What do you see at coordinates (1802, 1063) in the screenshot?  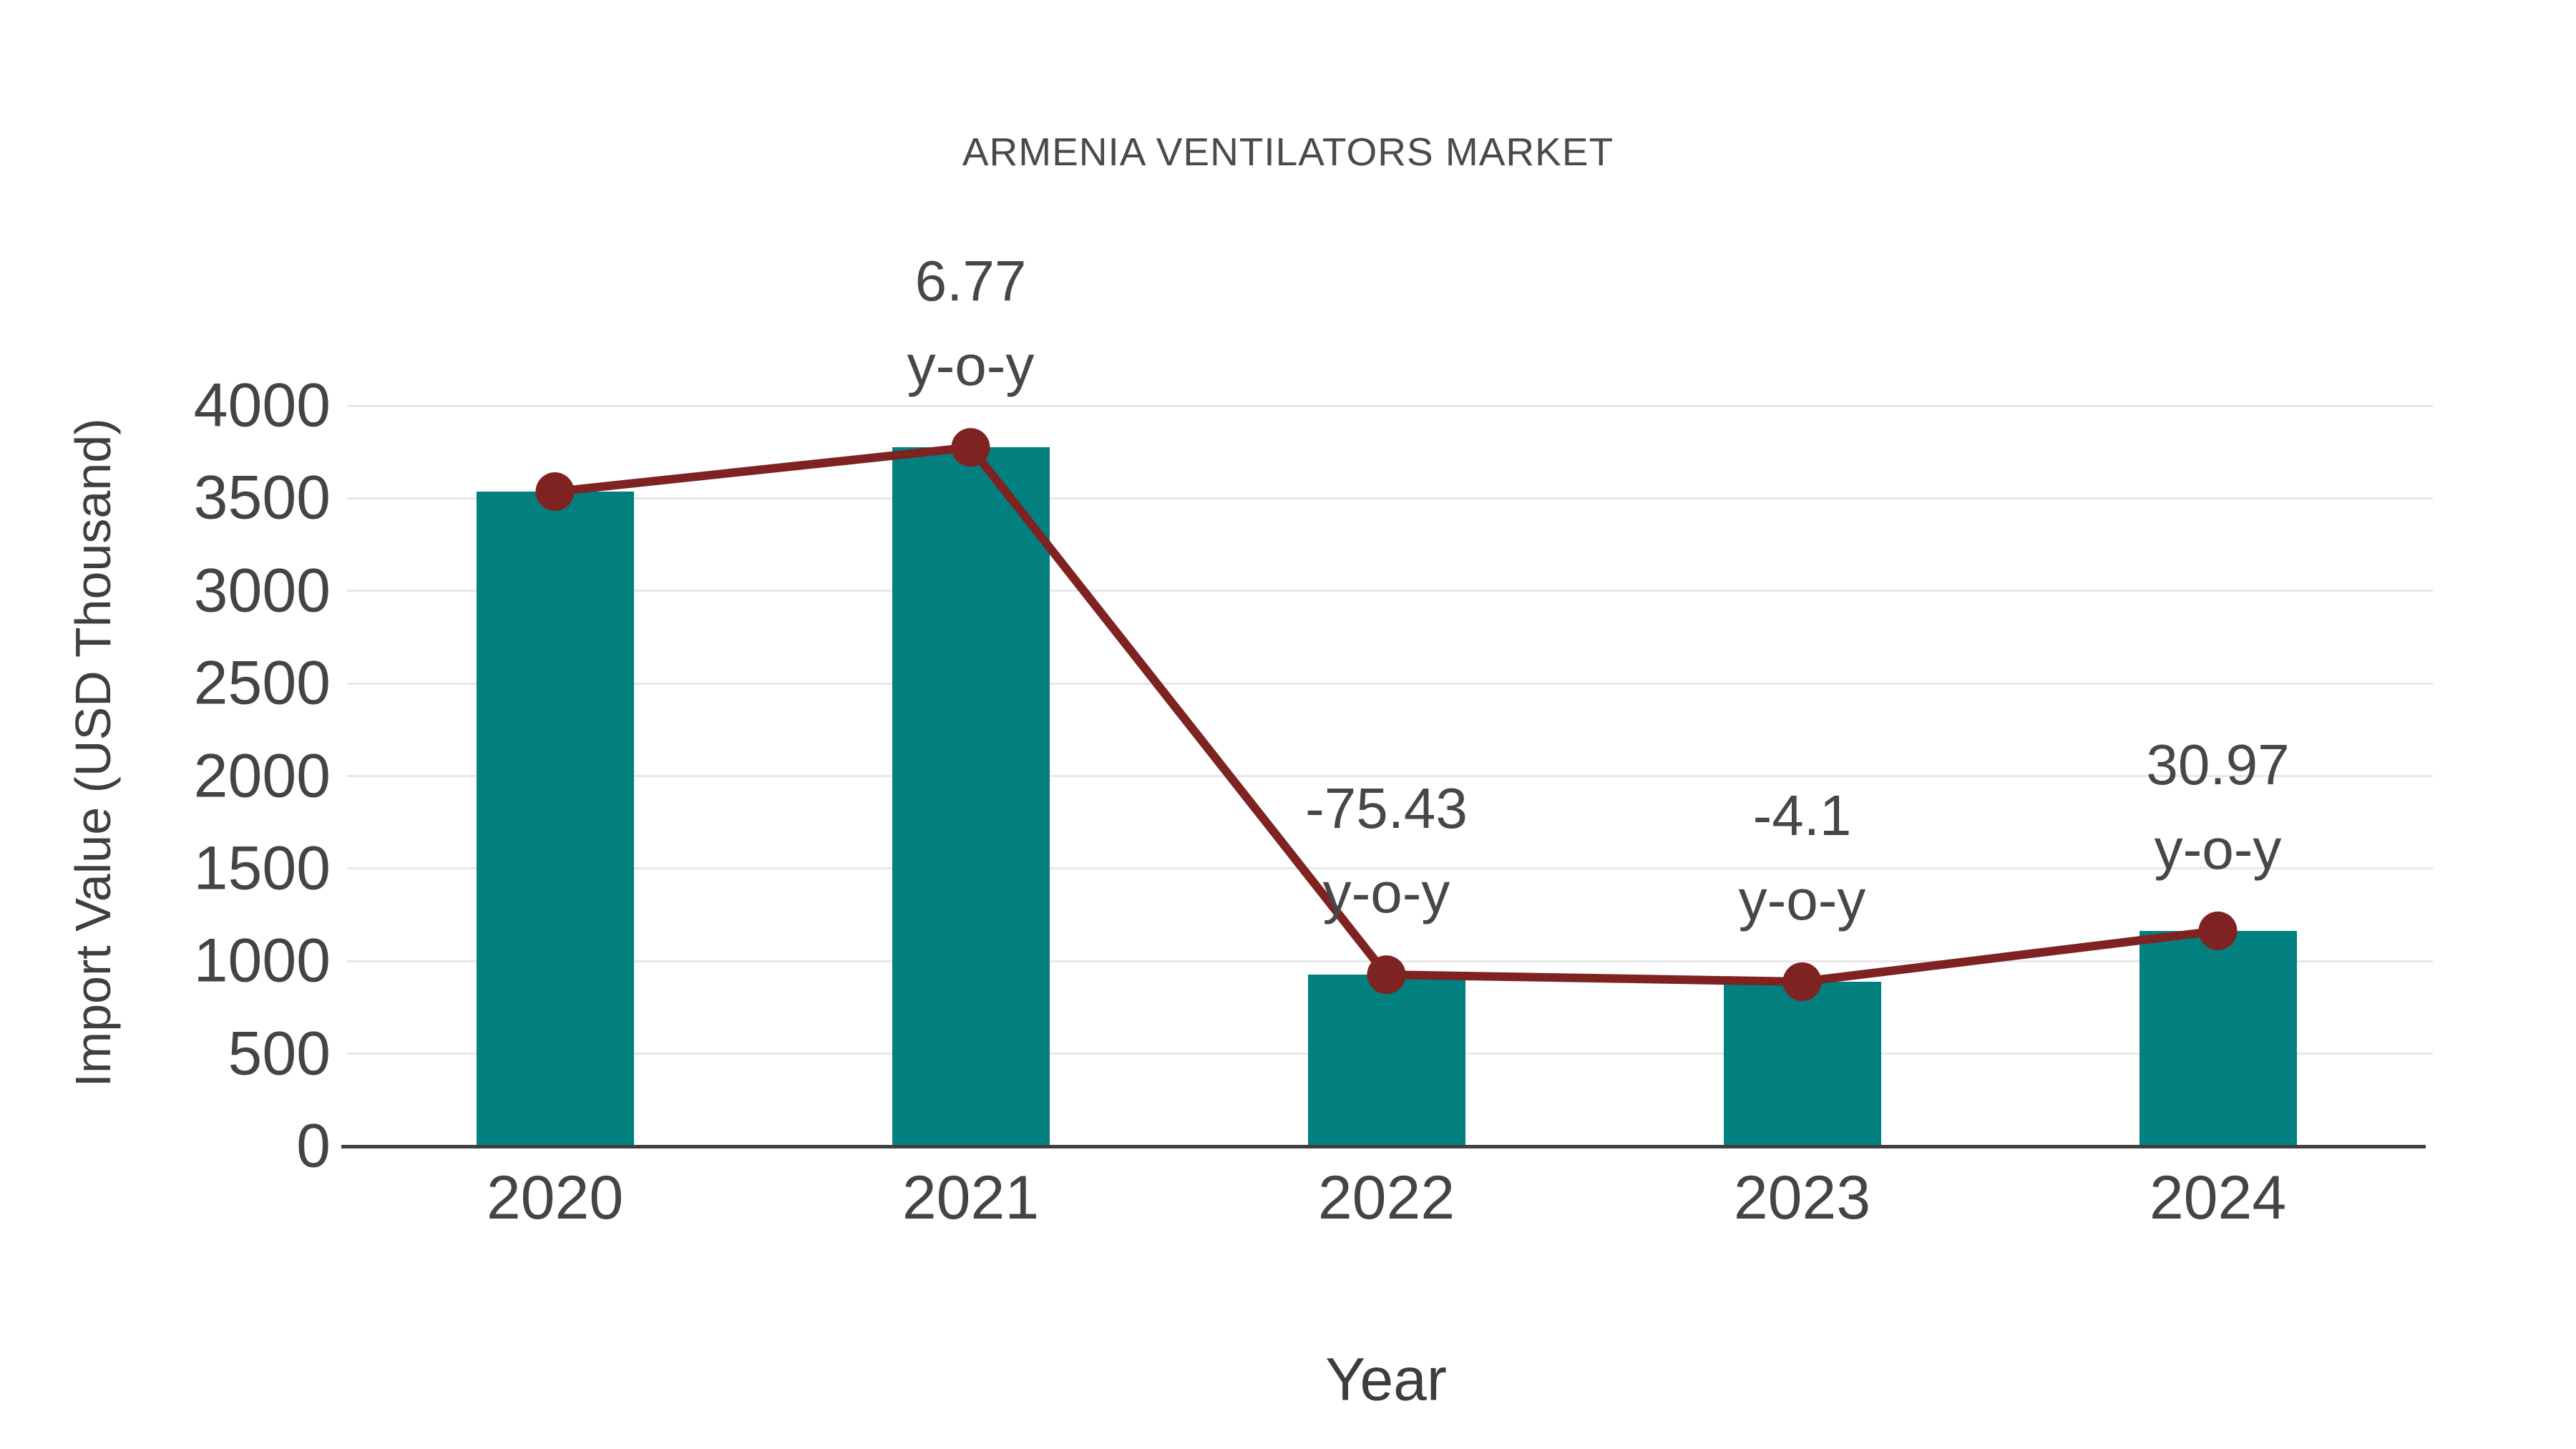 I see `bar-2023` at bounding box center [1802, 1063].